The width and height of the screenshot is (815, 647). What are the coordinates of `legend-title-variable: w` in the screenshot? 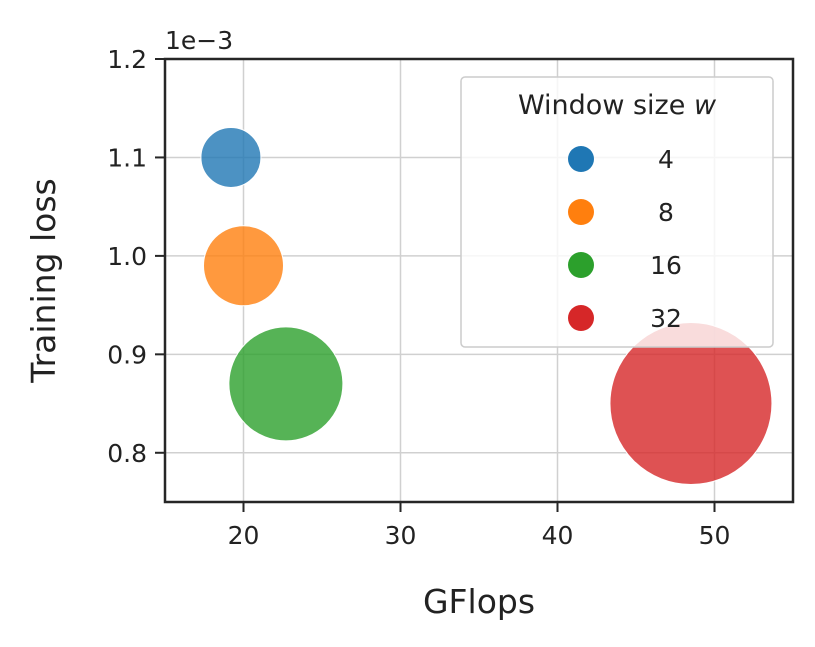 It's located at (705, 105).